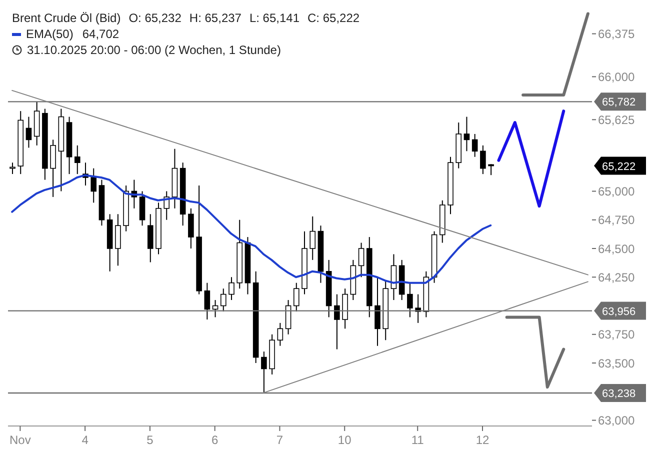 This screenshot has width=650, height=450. What do you see at coordinates (85, 440) in the screenshot?
I see `x-tick-label: 4` at bounding box center [85, 440].